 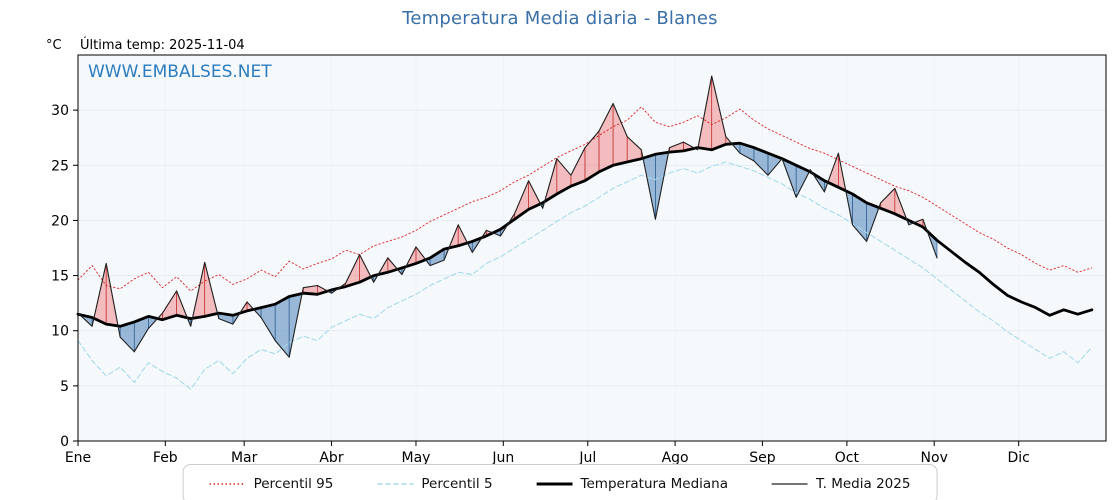 What do you see at coordinates (395, 484) in the screenshot?
I see `percentil-5-line-sample` at bounding box center [395, 484].